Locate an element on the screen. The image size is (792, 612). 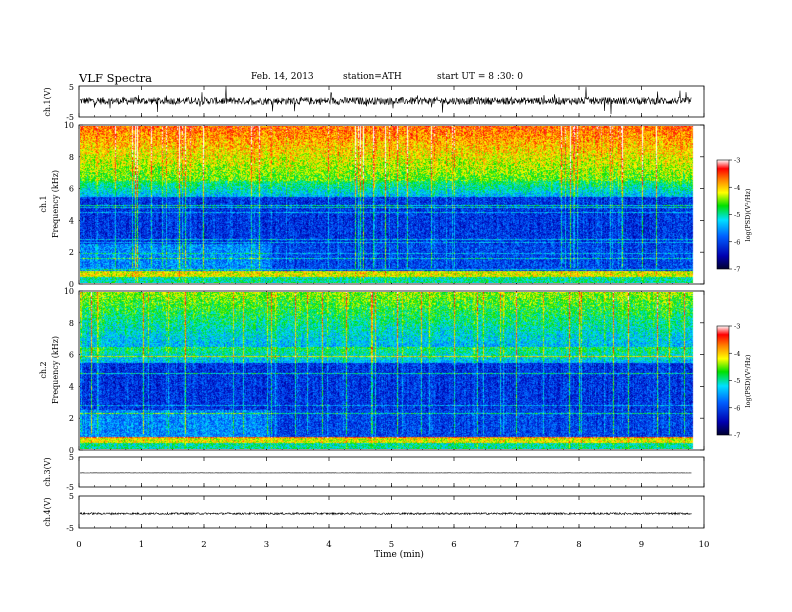
x-tick-label: 0 is located at coordinates (78, 545).